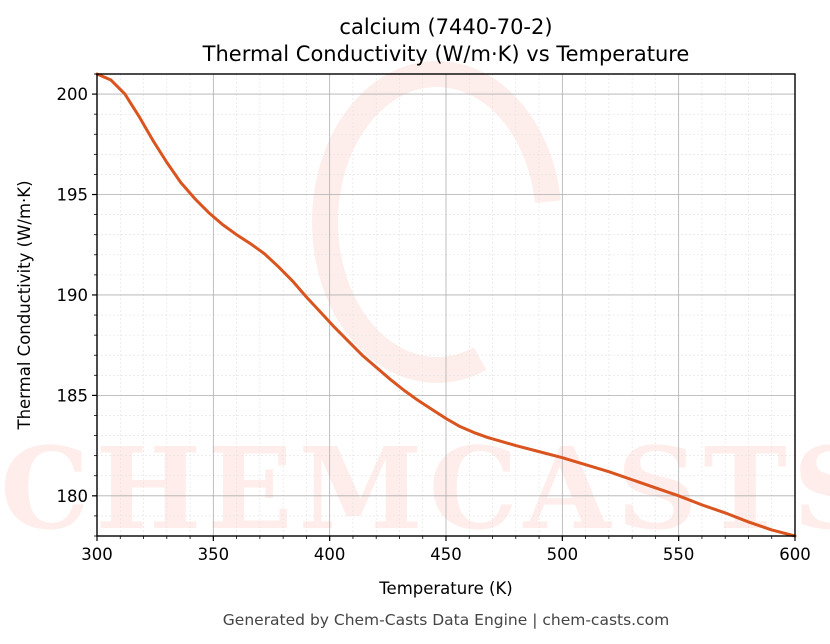 Image resolution: width=830 pixels, height=644 pixels. I want to click on y-axis-label: Thermal Conductivity (W/m·K), so click(24, 305).